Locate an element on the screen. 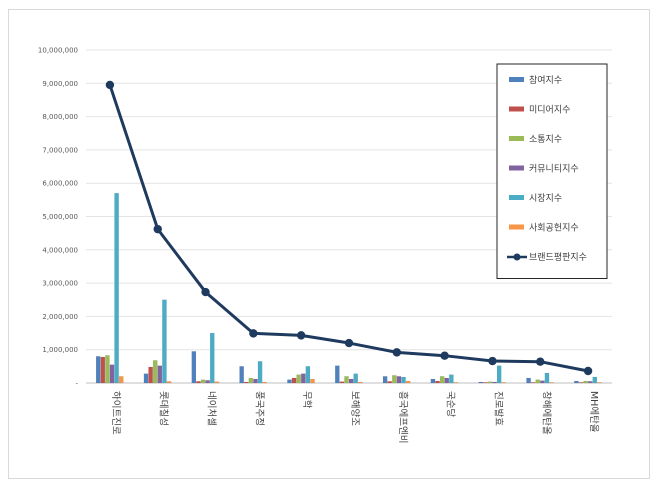 This screenshot has width=660, height=487. x-tick-label: 네이처셀 is located at coordinates (212, 408).